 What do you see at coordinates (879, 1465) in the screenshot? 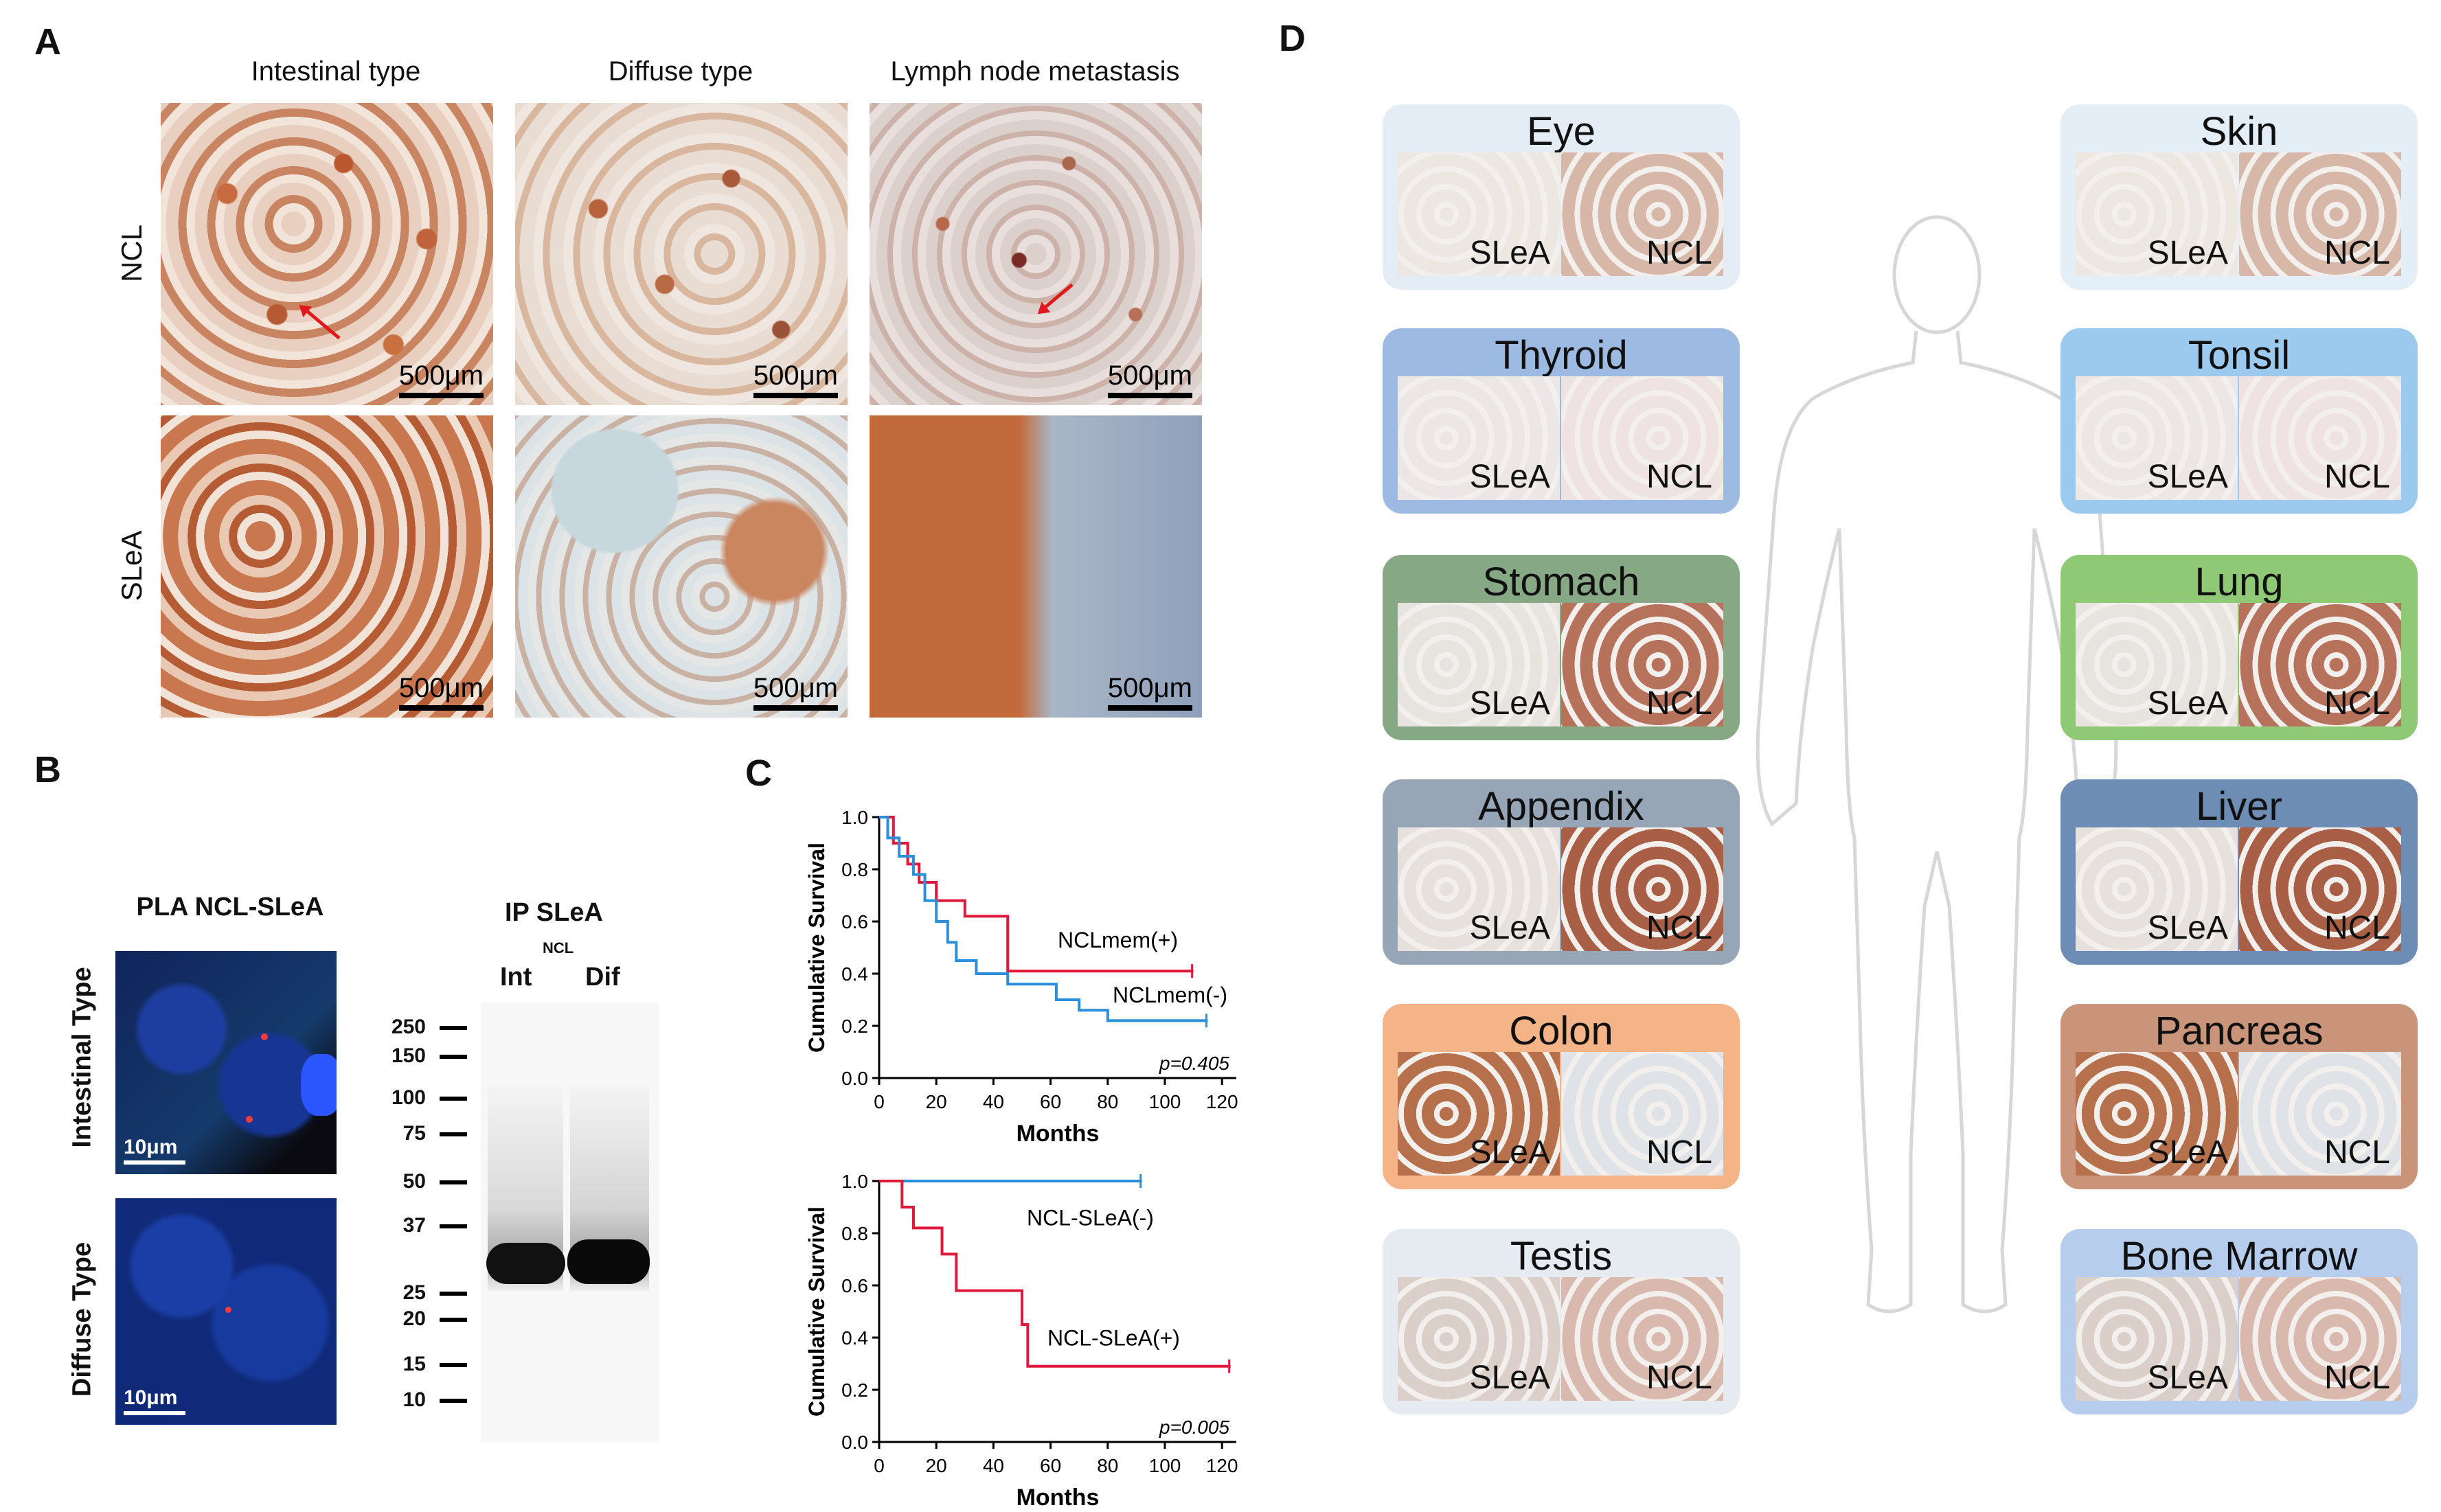
I see `x-tick-label: 0` at bounding box center [879, 1465].